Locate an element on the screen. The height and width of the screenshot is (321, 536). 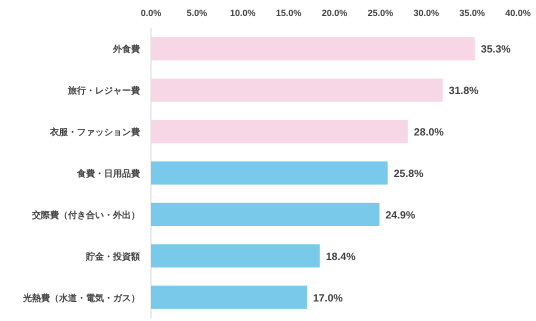
data-label: 18.4% is located at coordinates (341, 256).